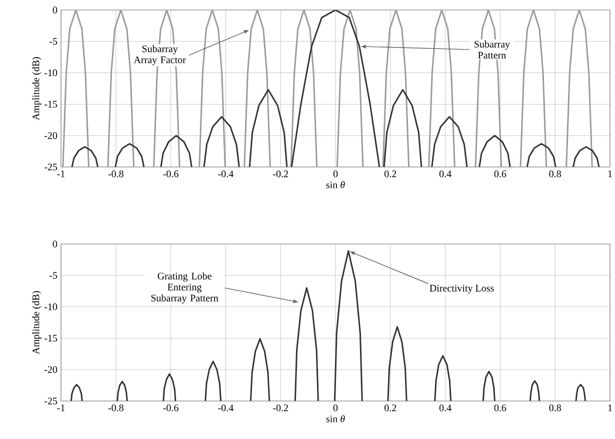  Describe the element at coordinates (184, 288) in the screenshot. I see `annotation: Grating Lobe Entering Subarray Pattern` at that location.